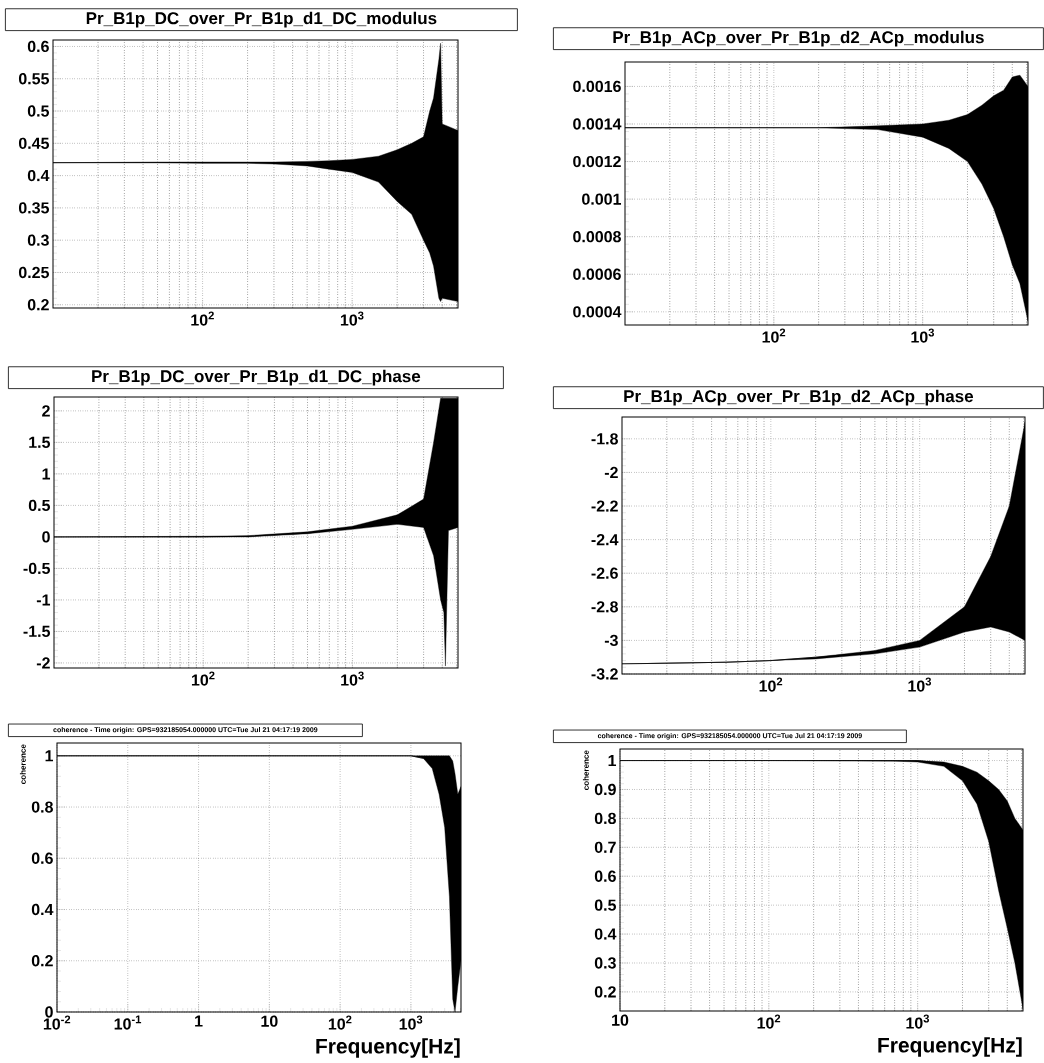 This screenshot has height=1063, width=1044. What do you see at coordinates (34, 208) in the screenshot?
I see `y-tick-label: 0.35` at bounding box center [34, 208].